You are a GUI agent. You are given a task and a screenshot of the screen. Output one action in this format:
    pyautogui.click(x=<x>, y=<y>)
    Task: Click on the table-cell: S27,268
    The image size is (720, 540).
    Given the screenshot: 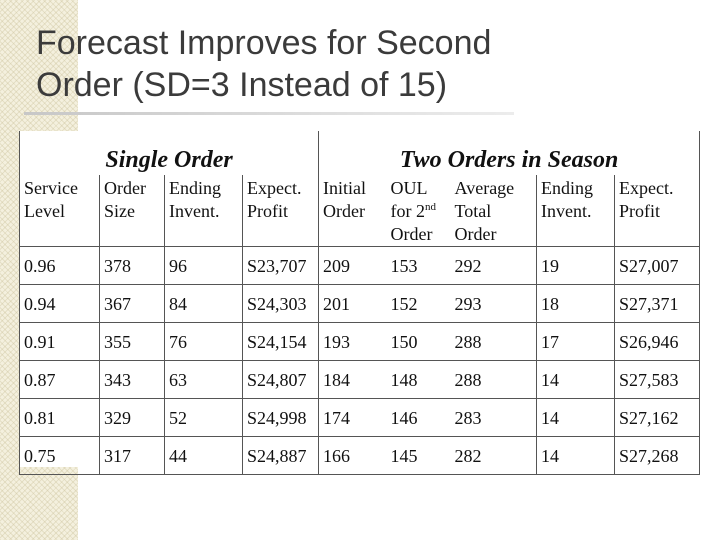 What is the action you would take?
    pyautogui.click(x=657, y=455)
    